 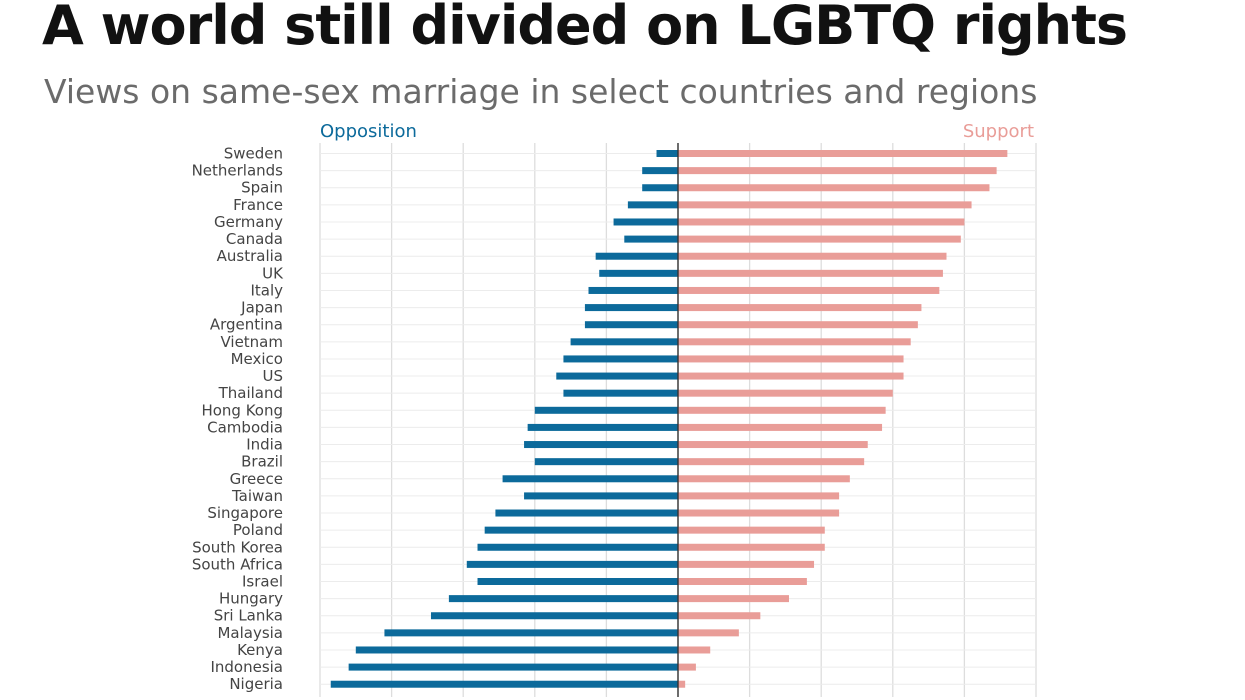 I want to click on bar-support-taiwan, so click(x=759, y=496).